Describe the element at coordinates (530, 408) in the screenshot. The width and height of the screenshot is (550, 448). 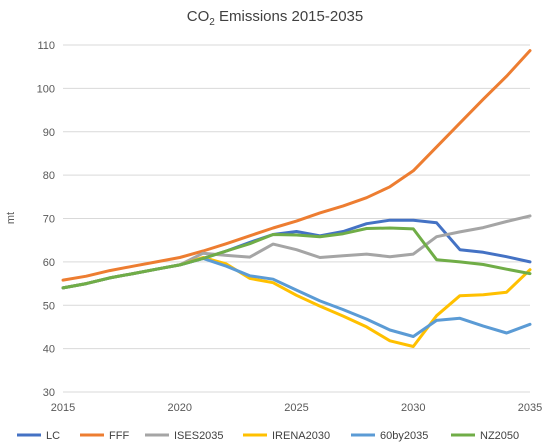
I see `x-tick-label: 2035` at that location.